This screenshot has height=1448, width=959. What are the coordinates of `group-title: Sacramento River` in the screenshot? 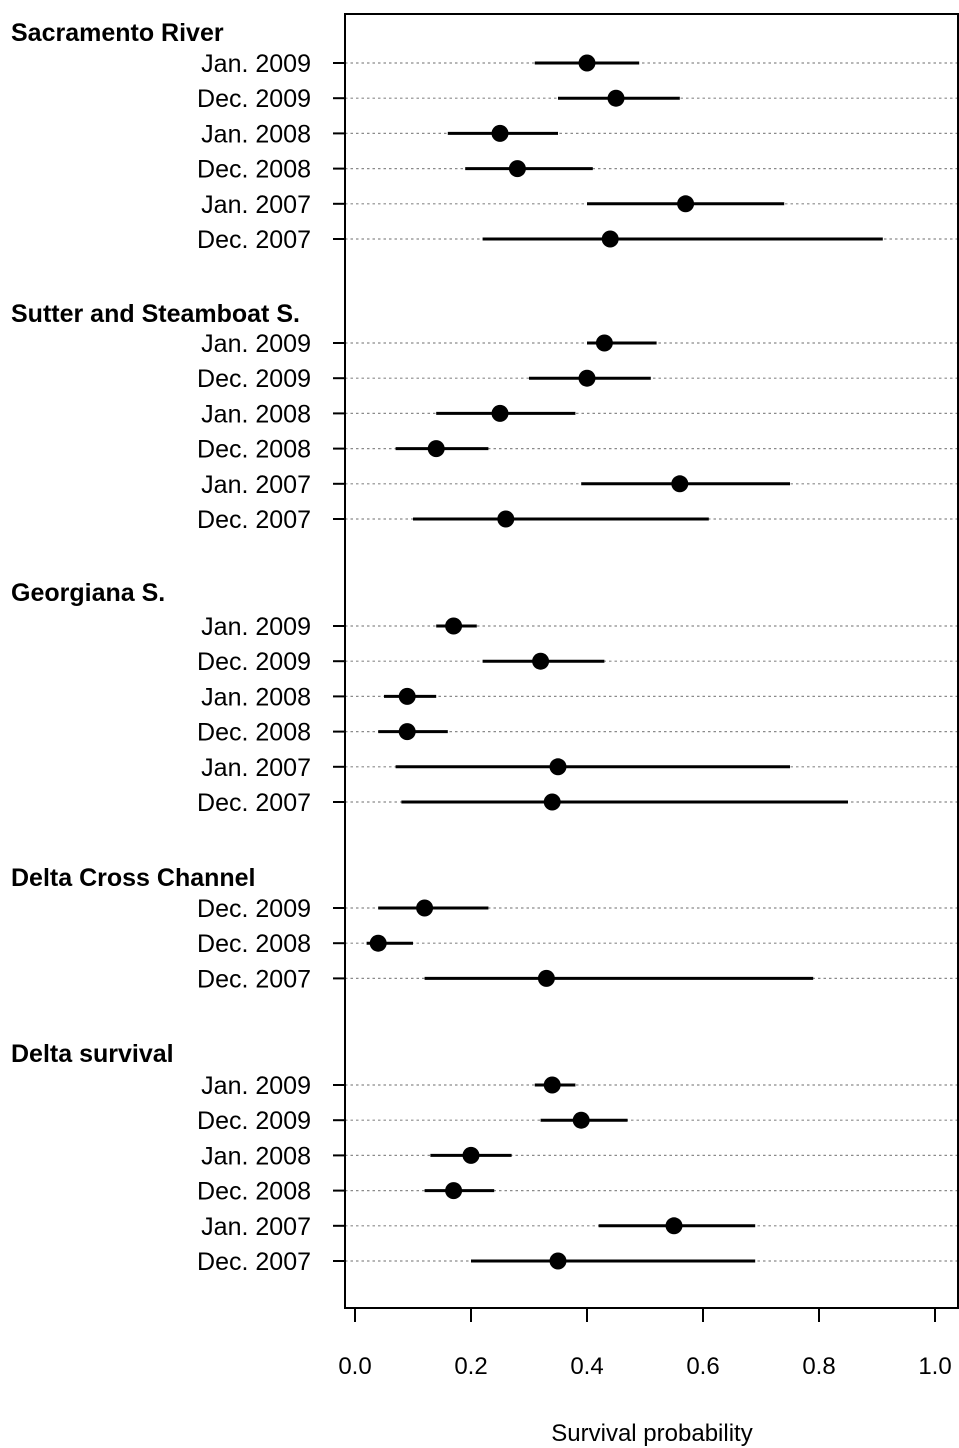 It's located at (117, 33).